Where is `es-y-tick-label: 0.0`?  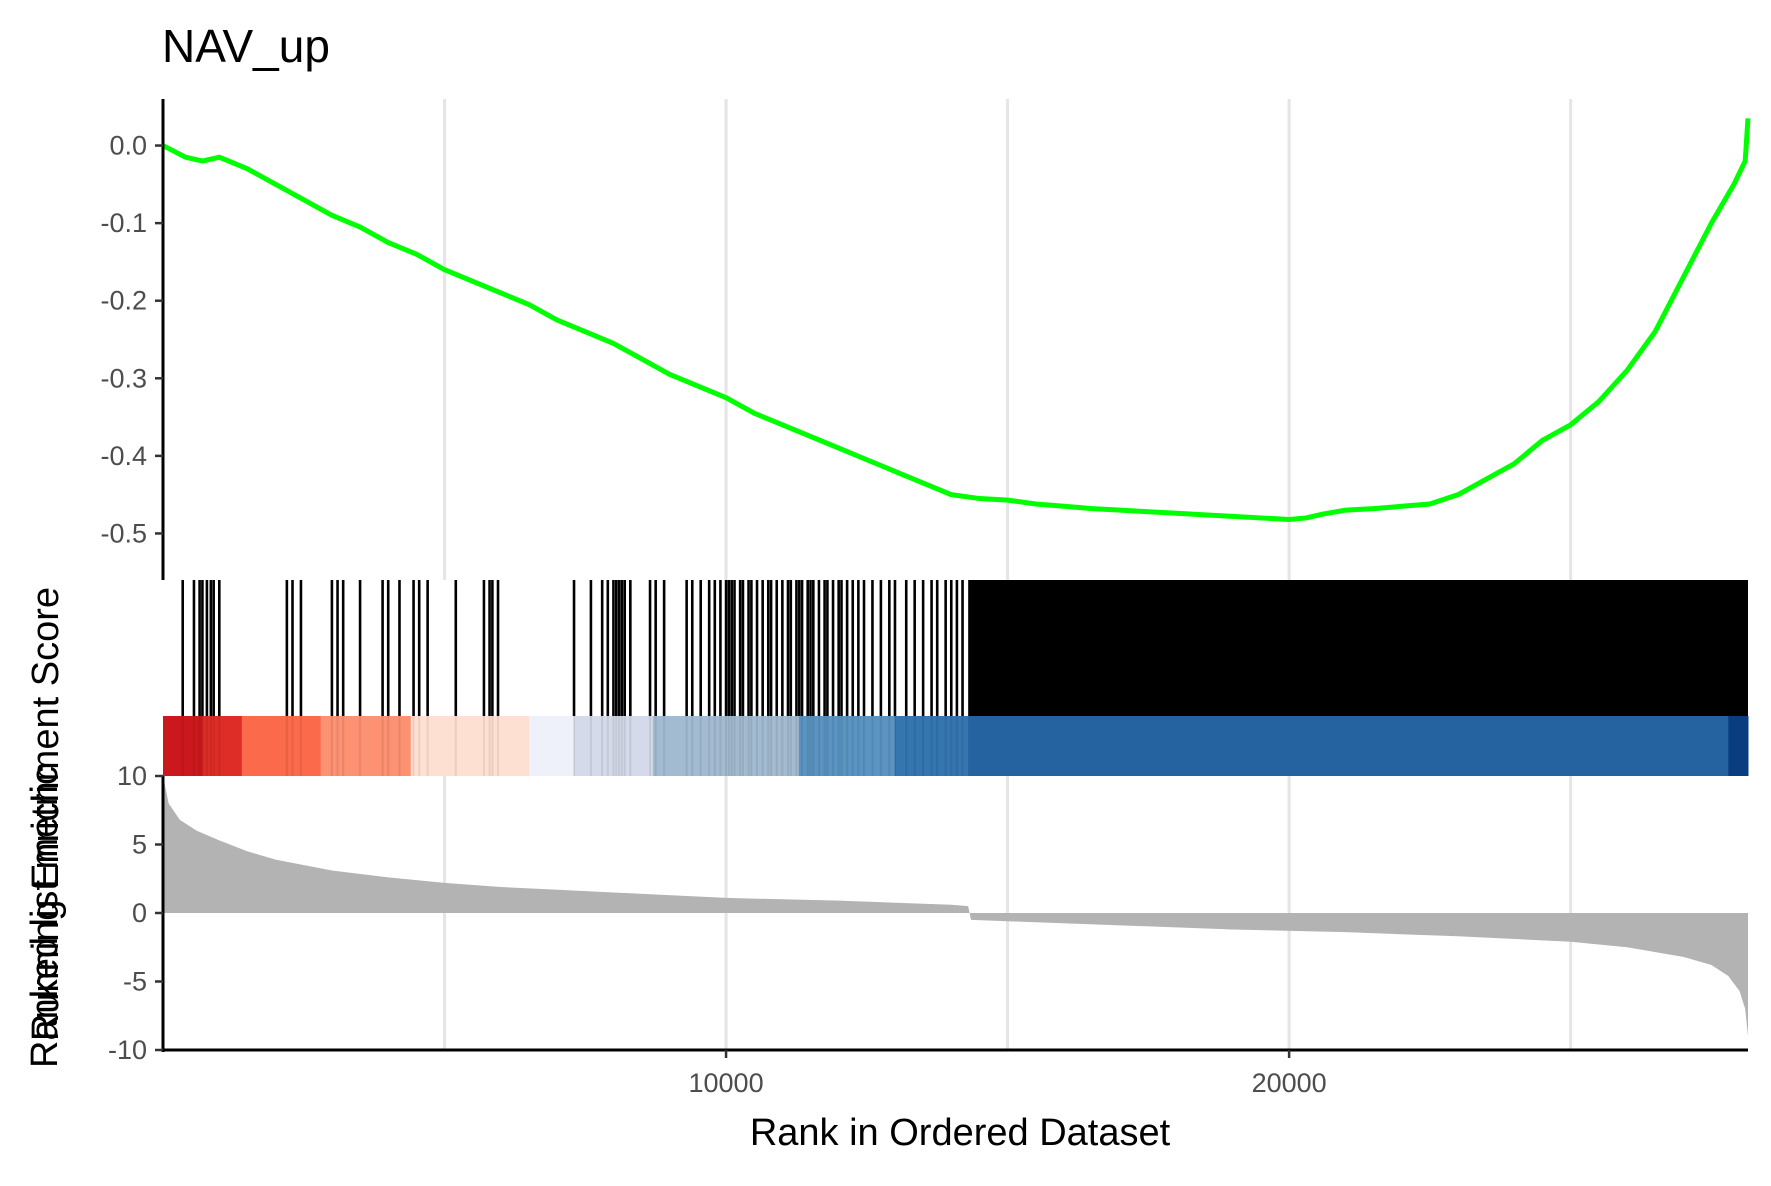 es-y-tick-label: 0.0 is located at coordinates (128, 146).